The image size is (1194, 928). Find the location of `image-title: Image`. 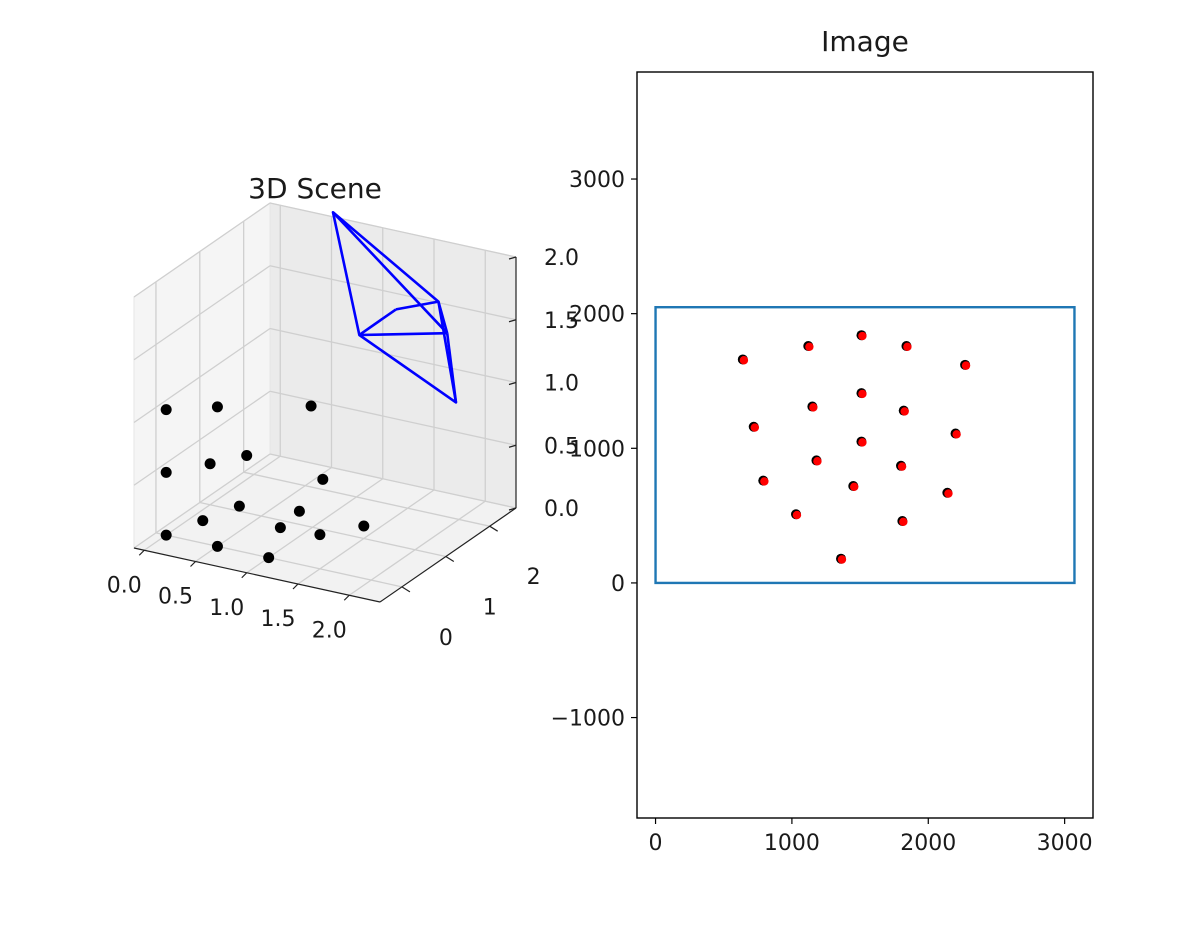

image-title: Image is located at coordinates (865, 41).